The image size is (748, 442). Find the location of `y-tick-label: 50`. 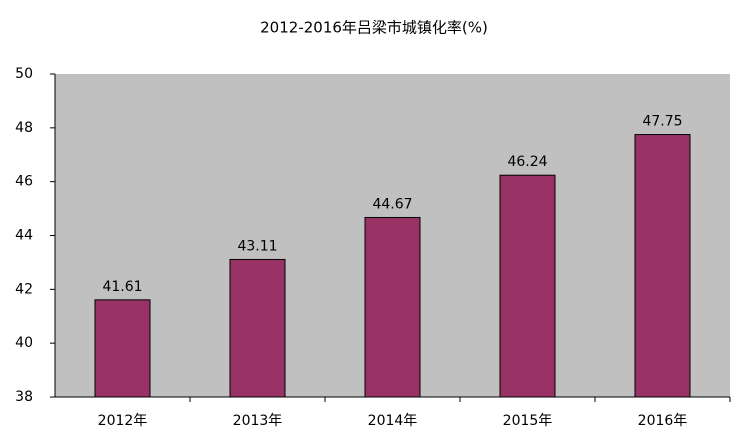

y-tick-label: 50 is located at coordinates (24, 74).